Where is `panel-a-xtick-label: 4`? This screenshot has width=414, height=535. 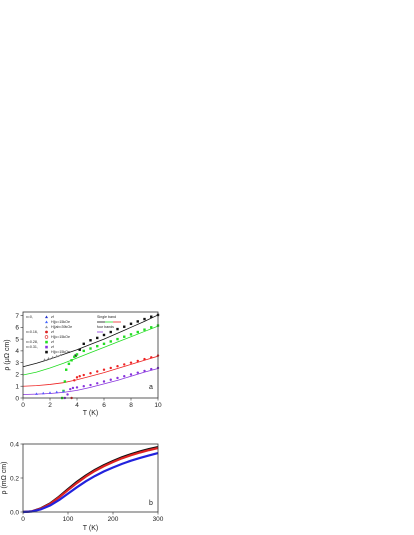
panel-a-xtick-label: 4 is located at coordinates (77, 405).